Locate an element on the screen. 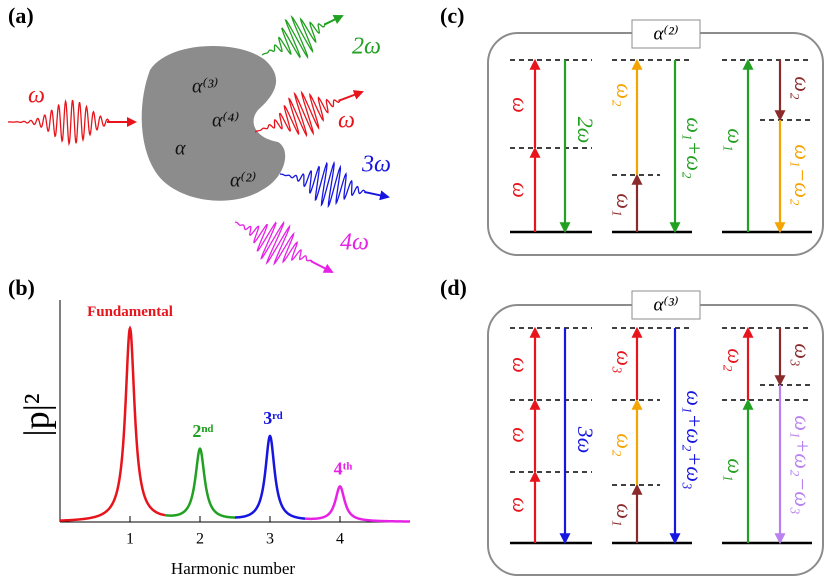  transition-label: ω₁−ω₂ is located at coordinates (802, 175).